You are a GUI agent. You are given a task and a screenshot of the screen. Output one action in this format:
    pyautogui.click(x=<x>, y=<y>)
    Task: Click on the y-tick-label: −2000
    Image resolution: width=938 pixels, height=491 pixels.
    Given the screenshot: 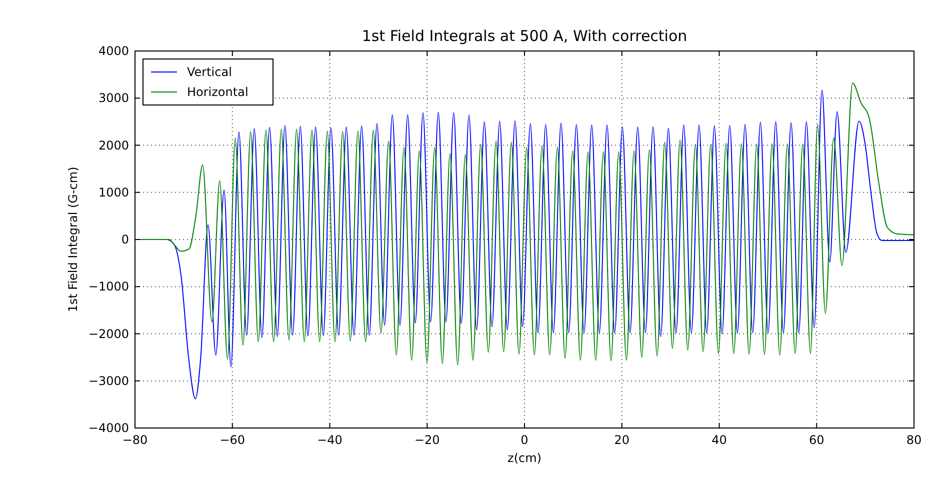 What is the action you would take?
    pyautogui.click(x=108, y=333)
    